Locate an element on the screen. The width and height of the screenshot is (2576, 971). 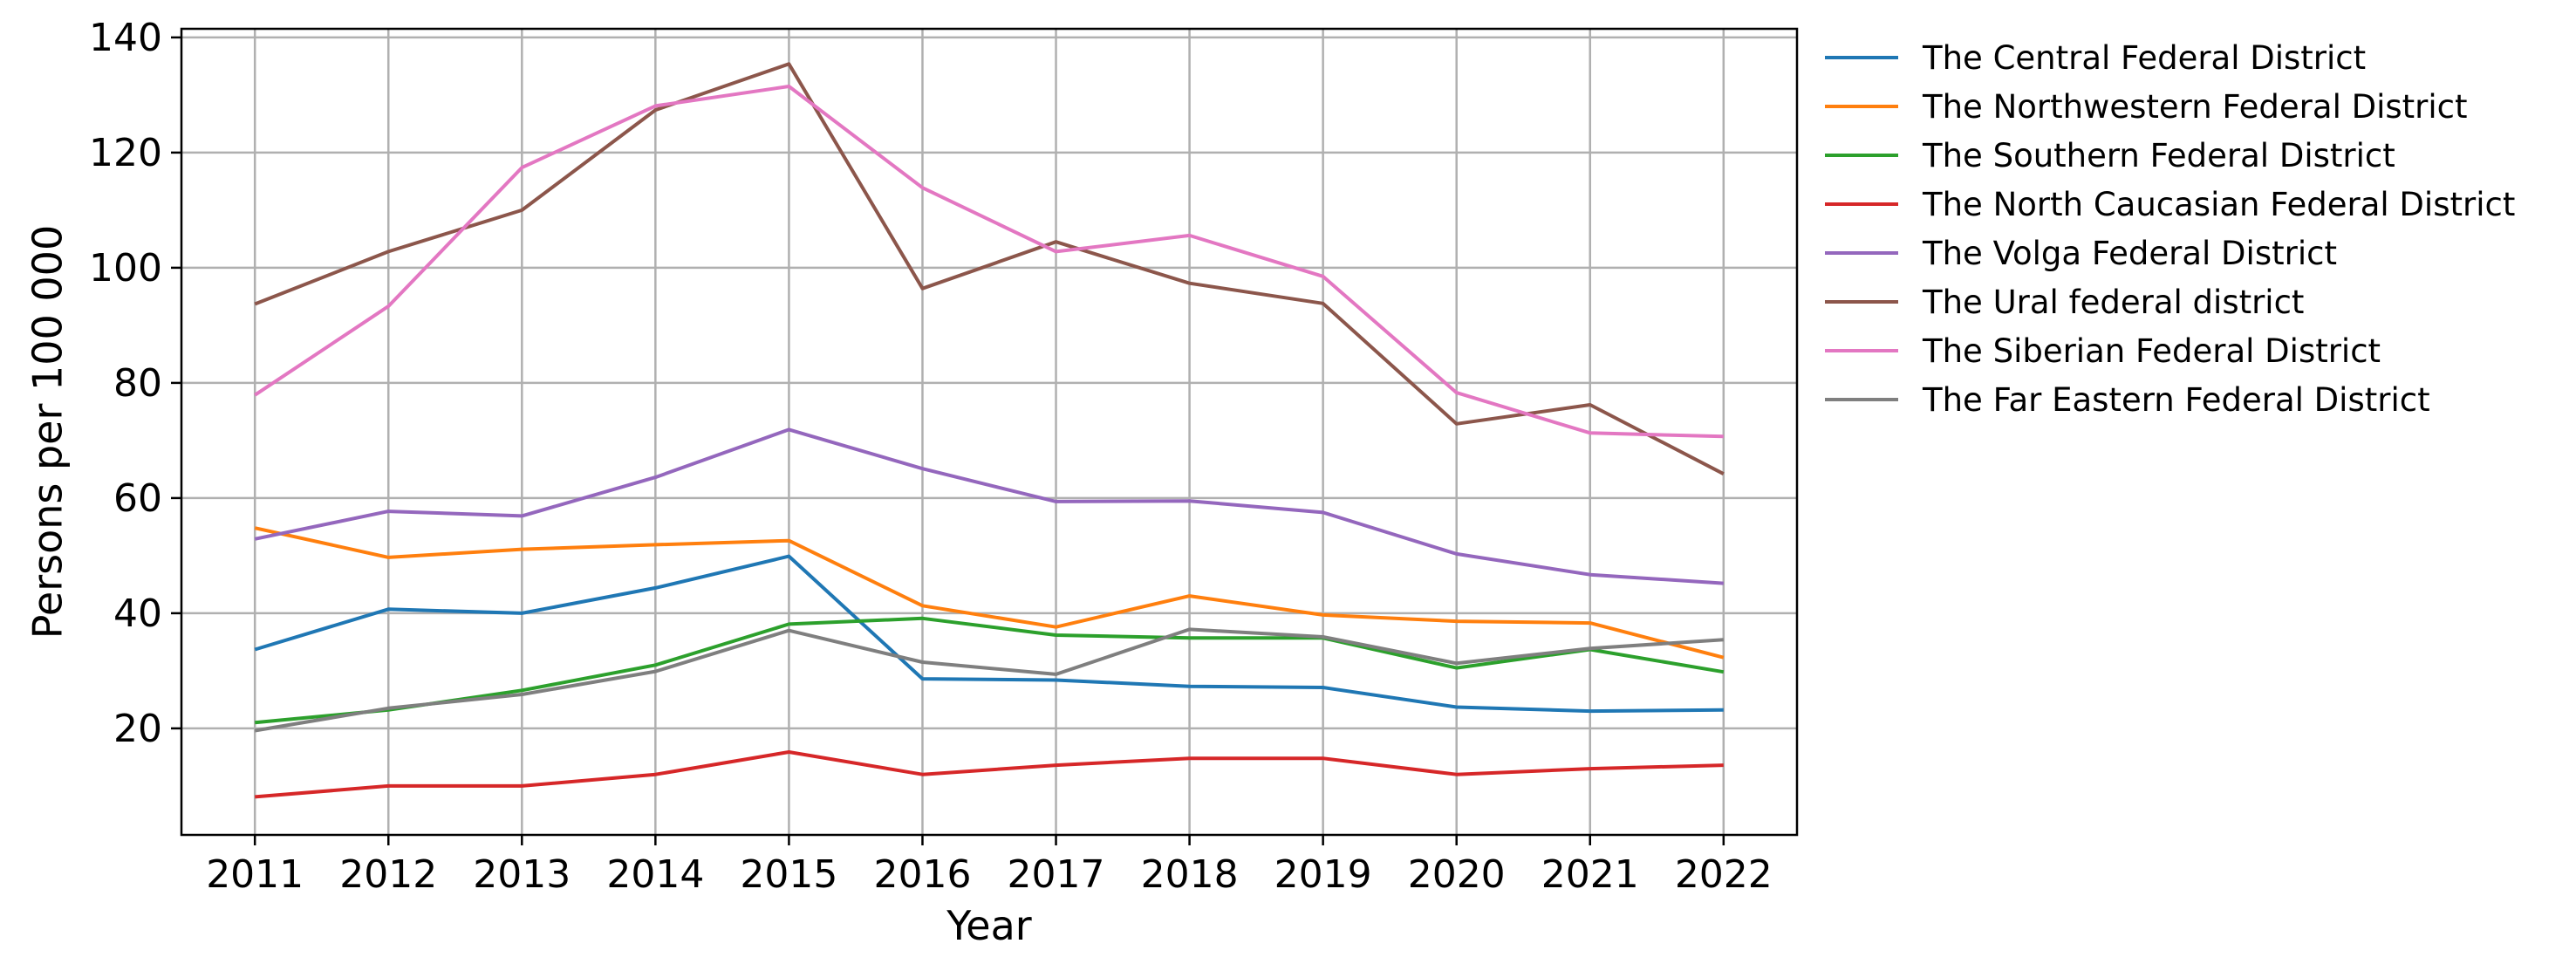
legend-entry: The North Caucasian Federal District is located at coordinates (2218, 204).